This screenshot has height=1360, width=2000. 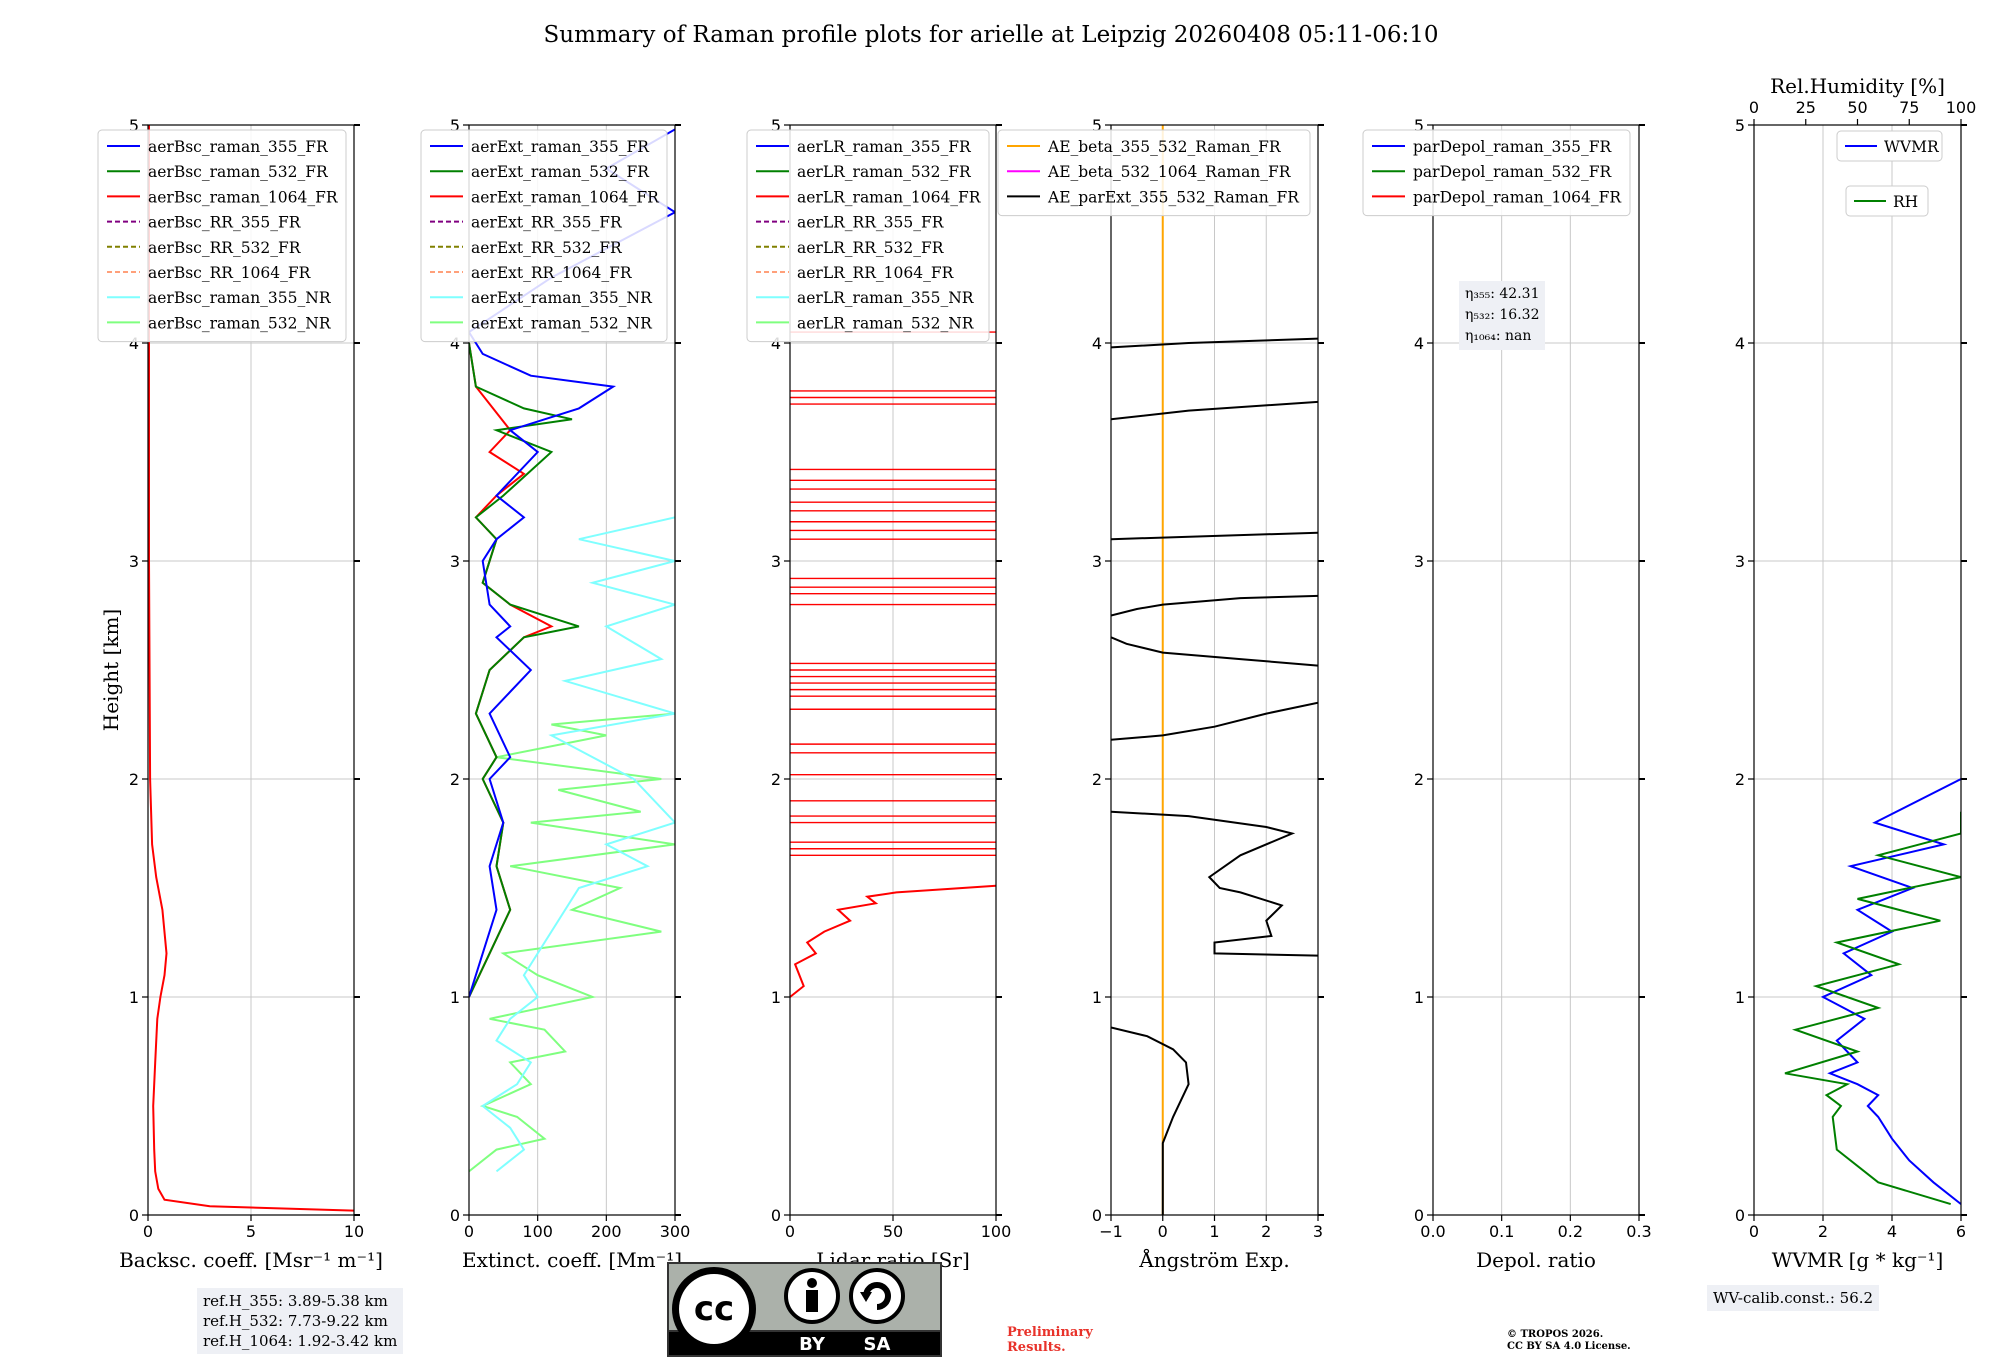 I want to click on sa-icon, so click(x=877, y=1296).